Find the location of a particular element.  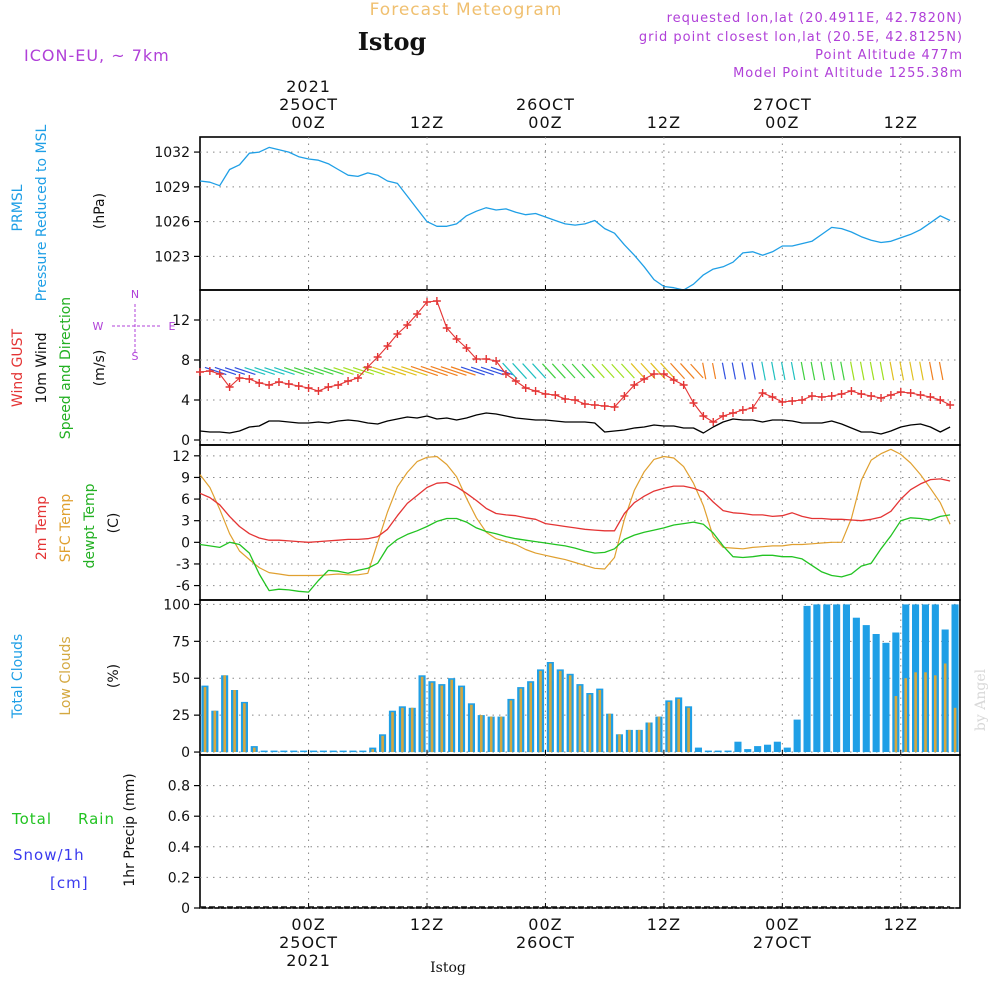

temp-frame is located at coordinates (580, 522).